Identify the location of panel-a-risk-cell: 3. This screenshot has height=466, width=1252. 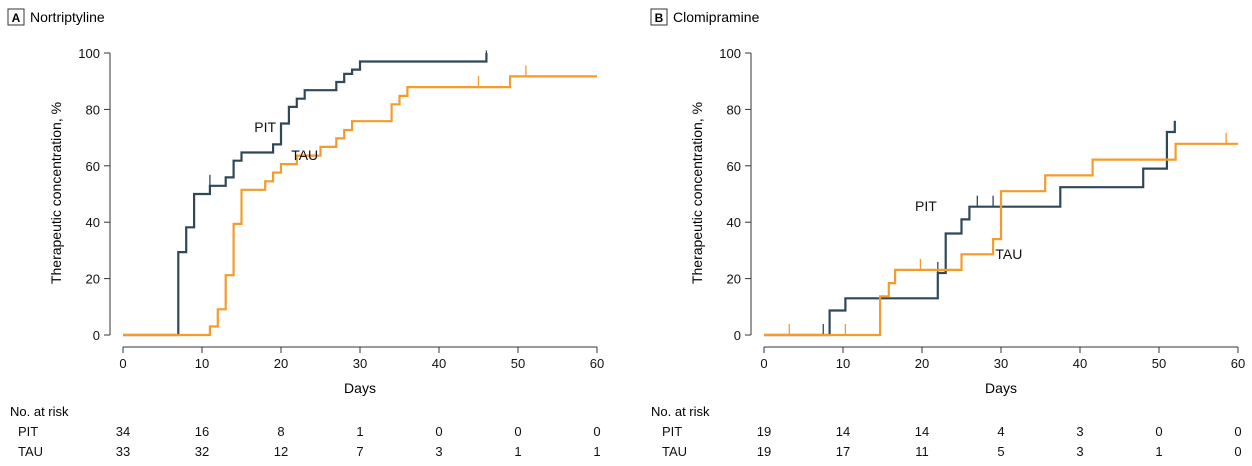
(438, 451).